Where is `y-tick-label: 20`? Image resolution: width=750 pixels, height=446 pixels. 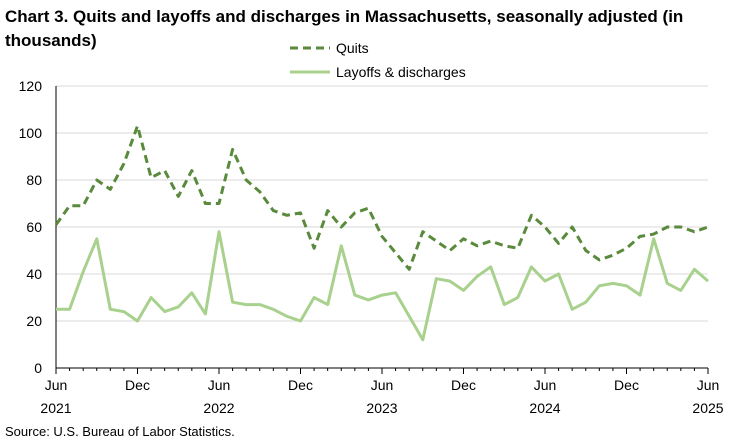 y-tick-label: 20 is located at coordinates (34, 321).